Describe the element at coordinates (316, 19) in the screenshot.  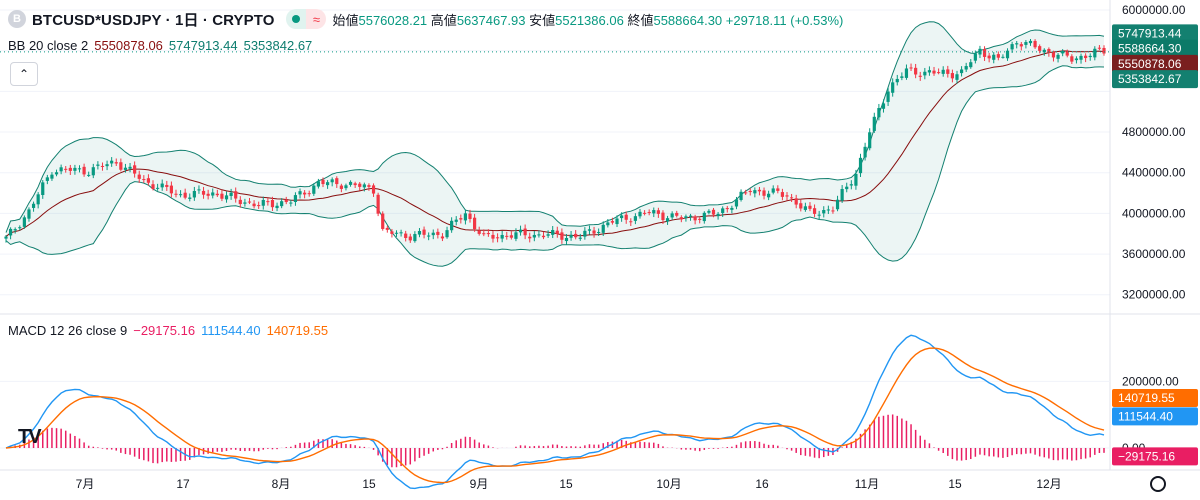
I see `compare-wave-icon: ≈` at that location.